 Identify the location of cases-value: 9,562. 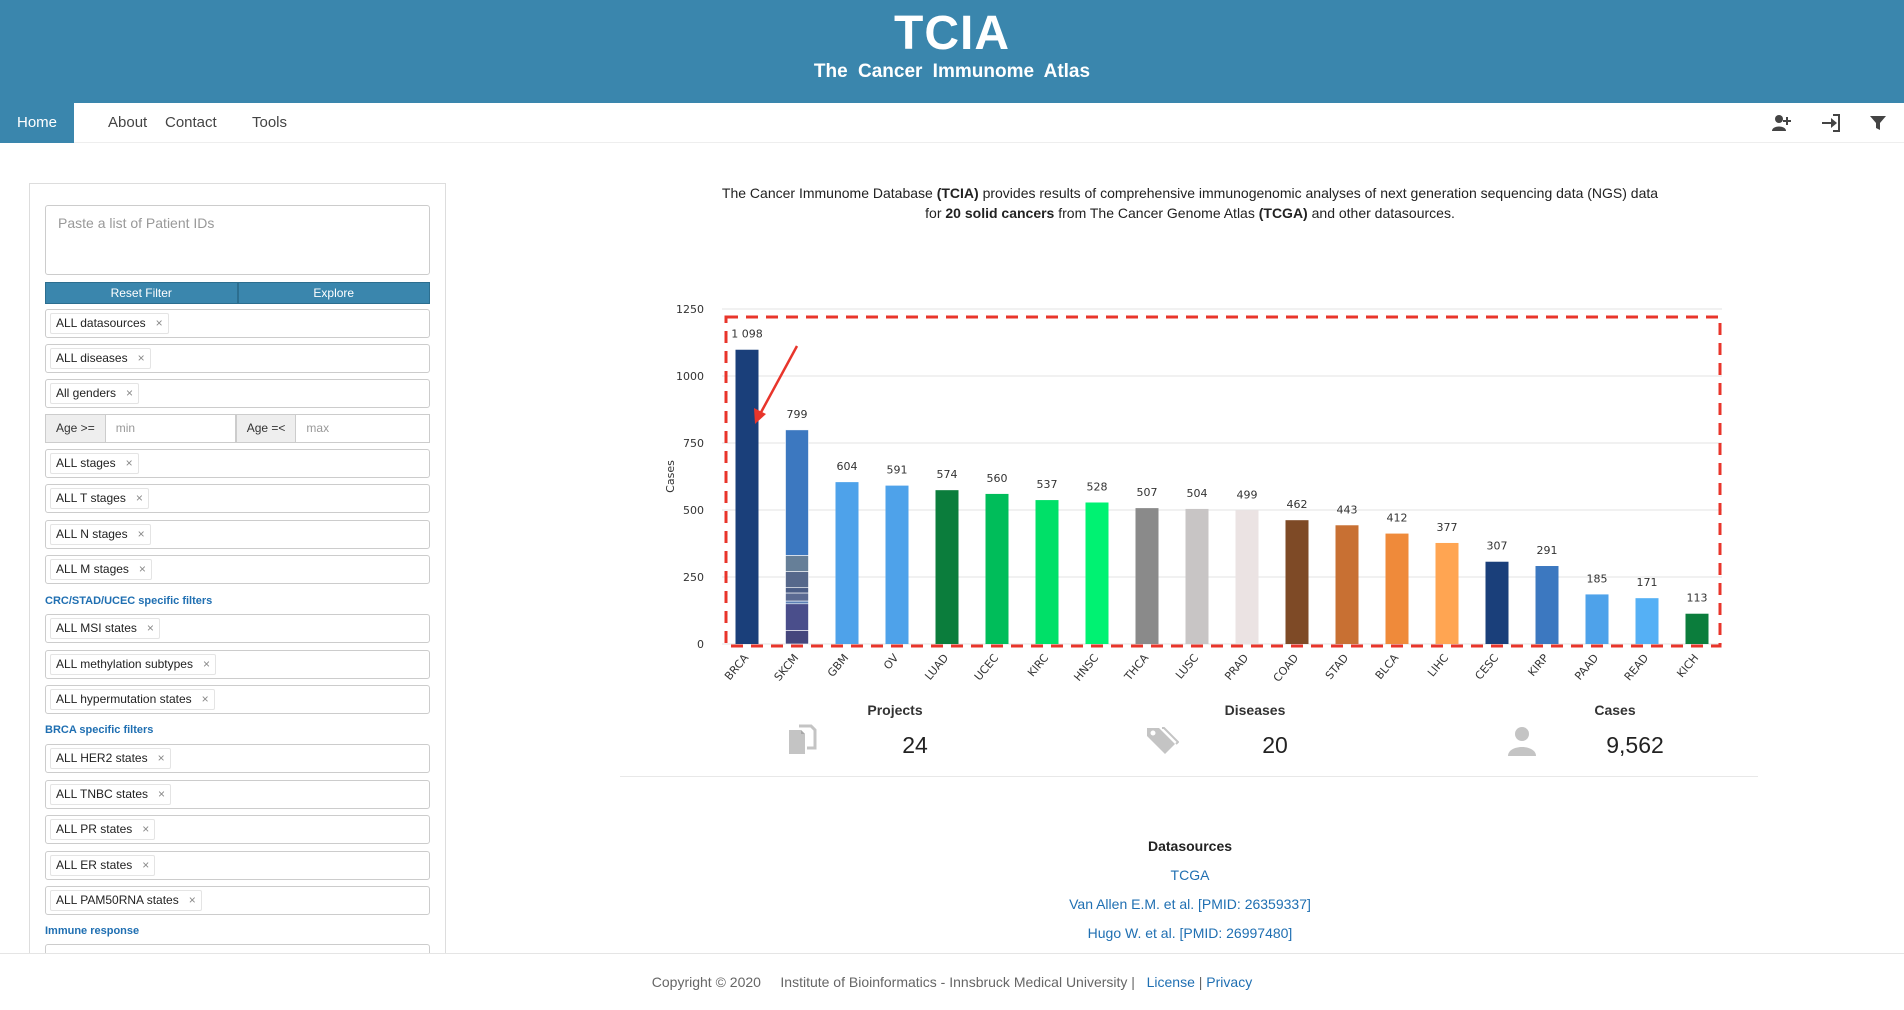
(1635, 745).